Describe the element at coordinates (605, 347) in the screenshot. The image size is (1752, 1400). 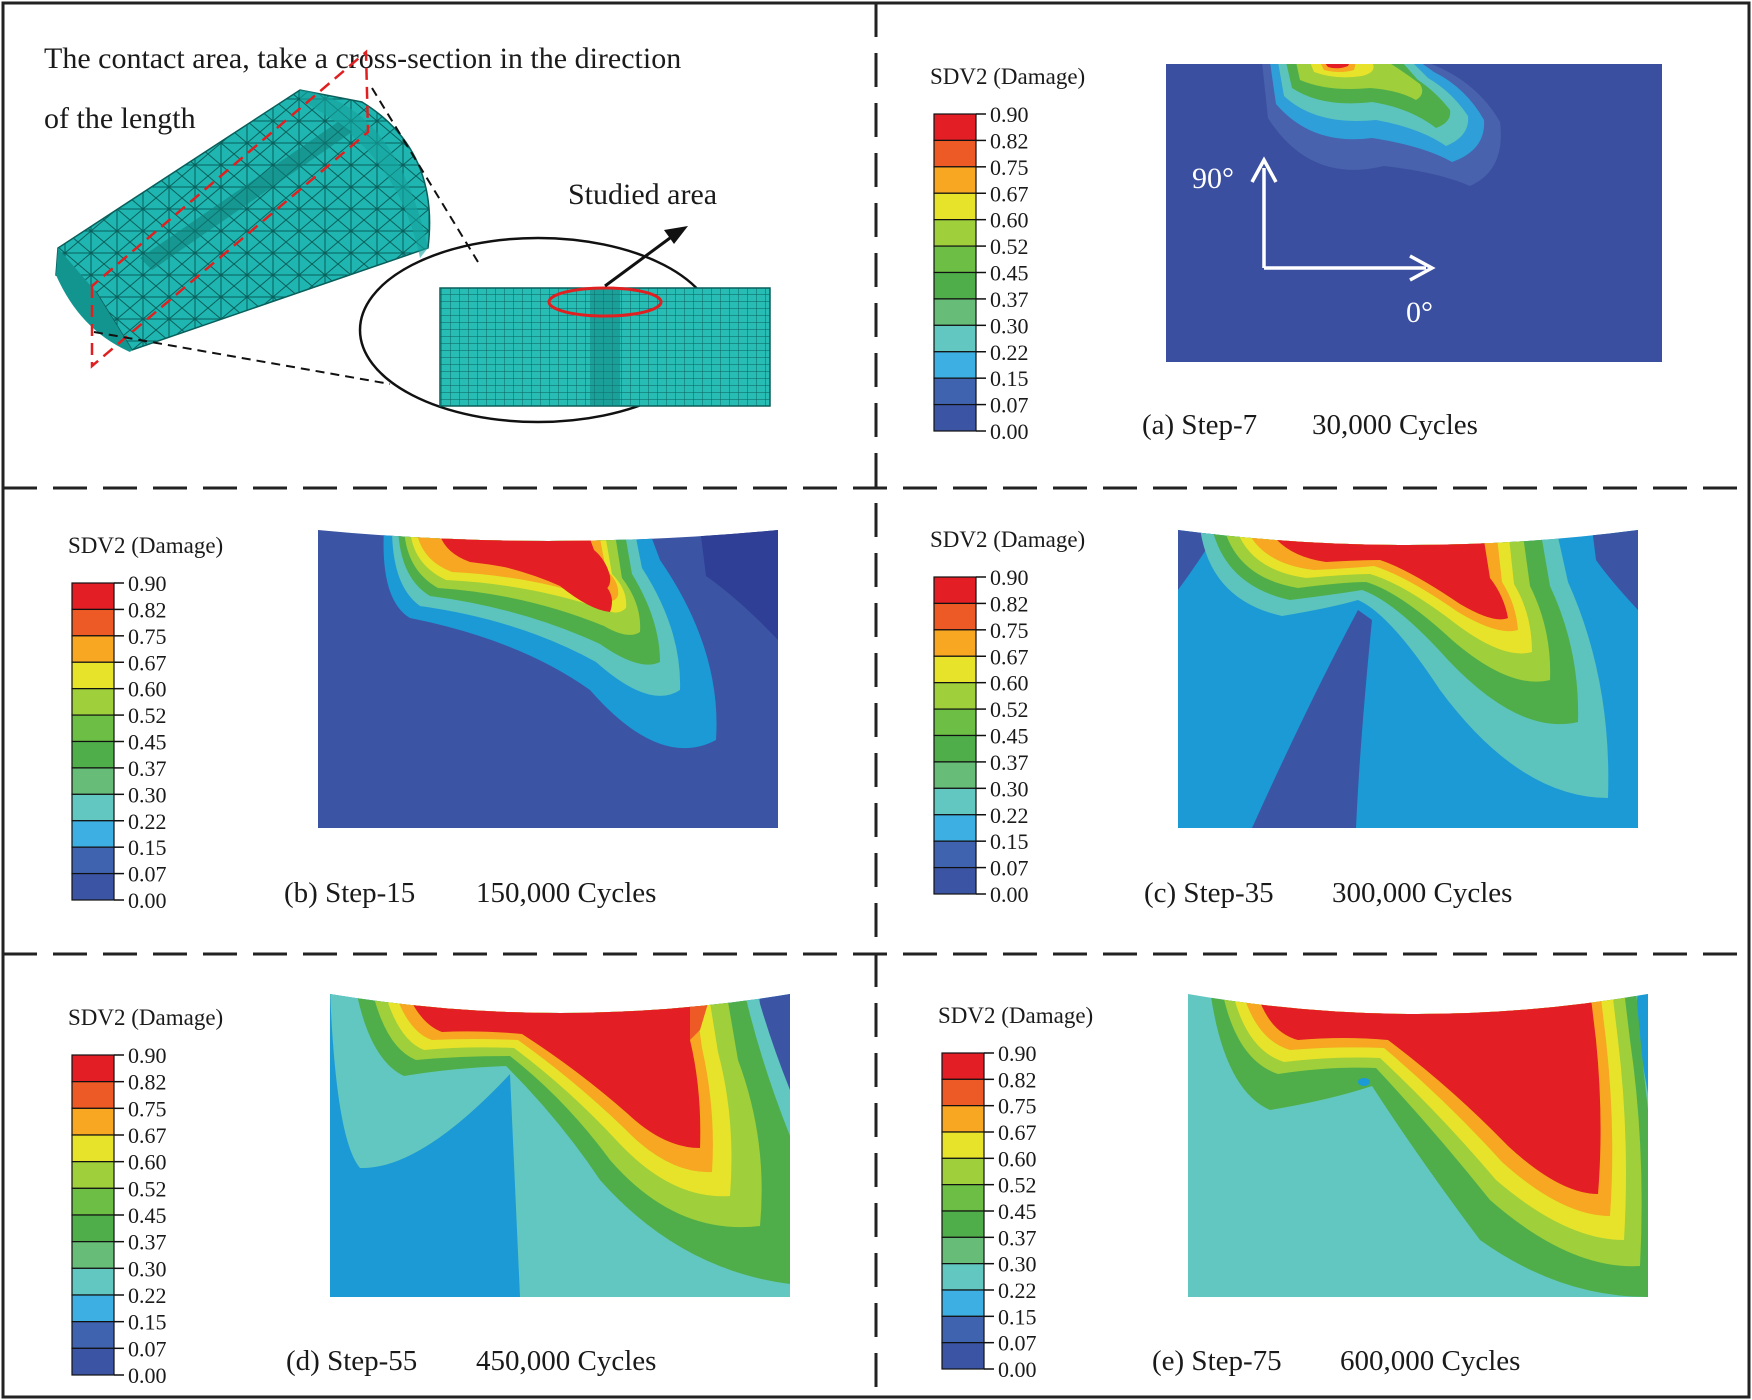
I see `cross-section-mesh` at that location.